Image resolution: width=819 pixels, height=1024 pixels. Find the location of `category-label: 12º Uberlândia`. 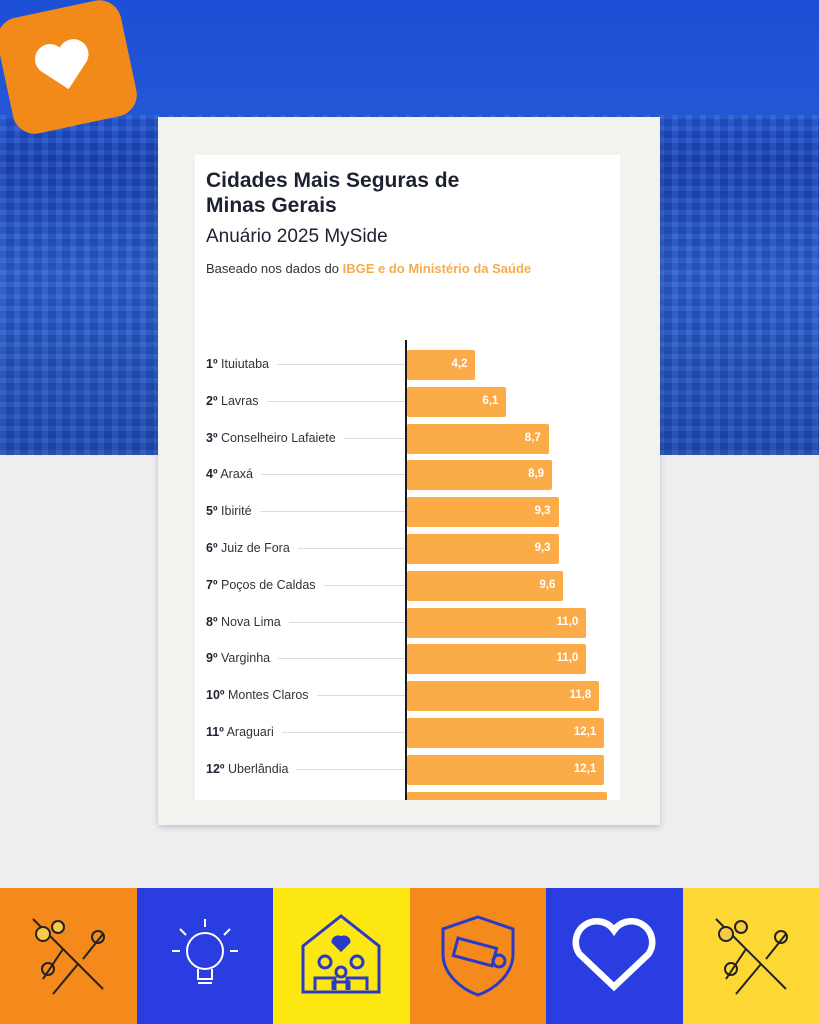

category-label: 12º Uberlândia is located at coordinates (247, 768).